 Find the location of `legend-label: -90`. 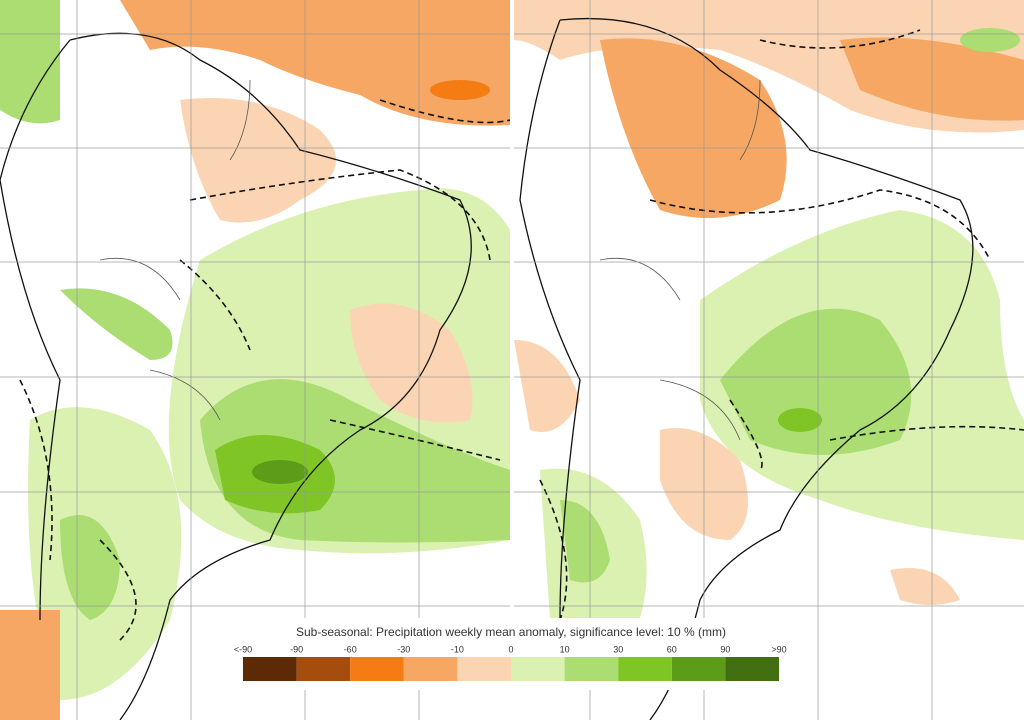

legend-label: -90 is located at coordinates (296, 649).